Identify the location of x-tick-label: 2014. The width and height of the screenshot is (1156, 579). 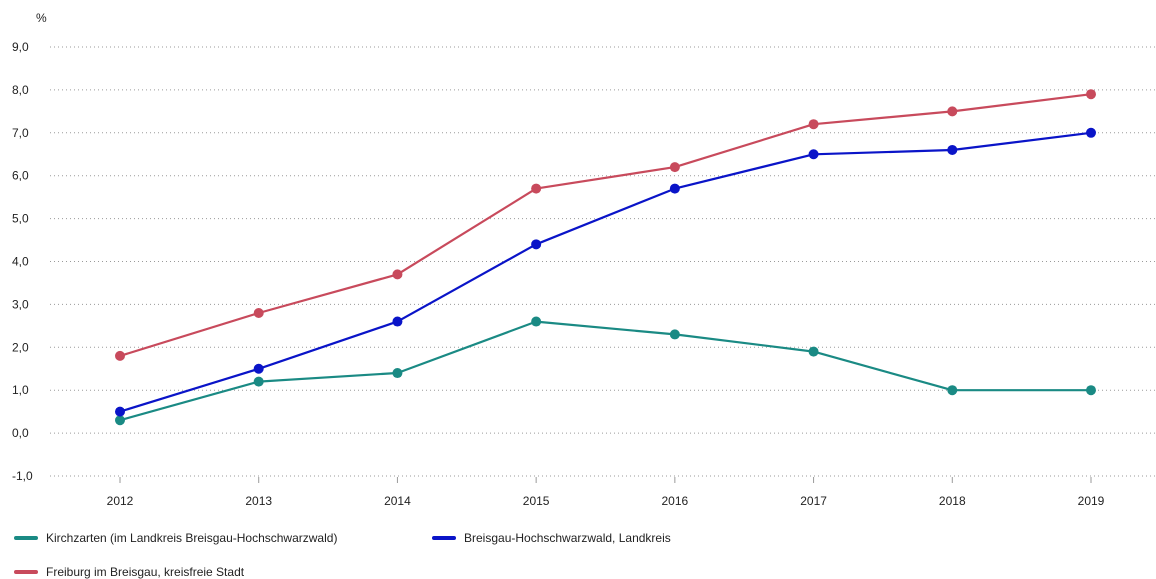
(397, 501).